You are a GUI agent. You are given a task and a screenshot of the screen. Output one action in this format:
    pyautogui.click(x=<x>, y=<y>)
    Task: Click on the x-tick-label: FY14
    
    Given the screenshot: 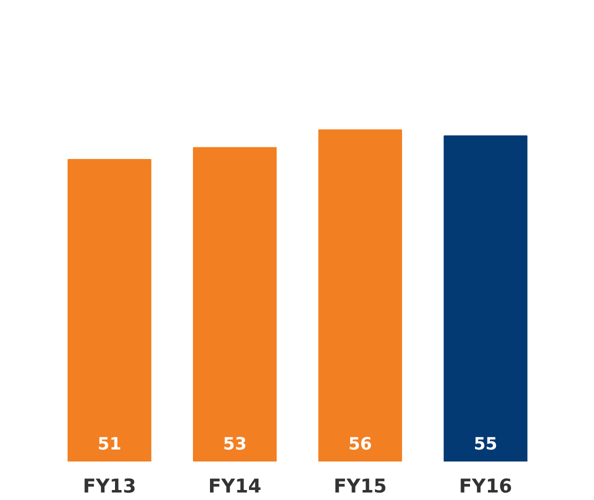 What is the action you would take?
    pyautogui.click(x=235, y=487)
    